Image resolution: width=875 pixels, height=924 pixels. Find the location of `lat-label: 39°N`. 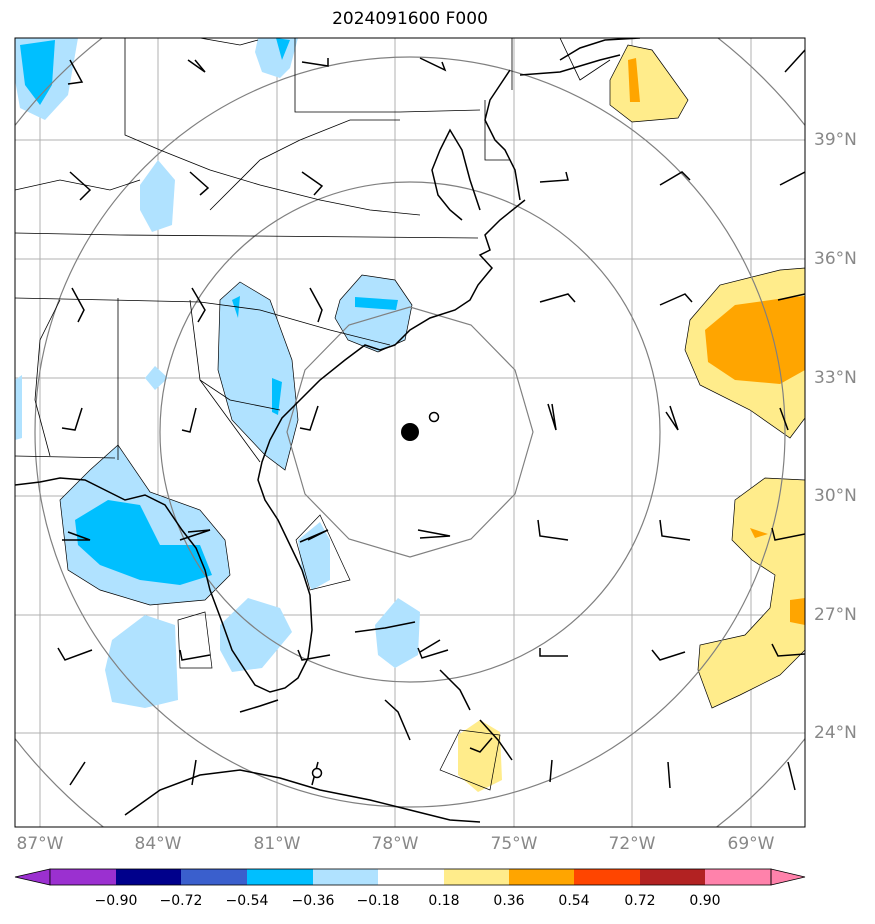

lat-label: 39°N is located at coordinates (835, 140).